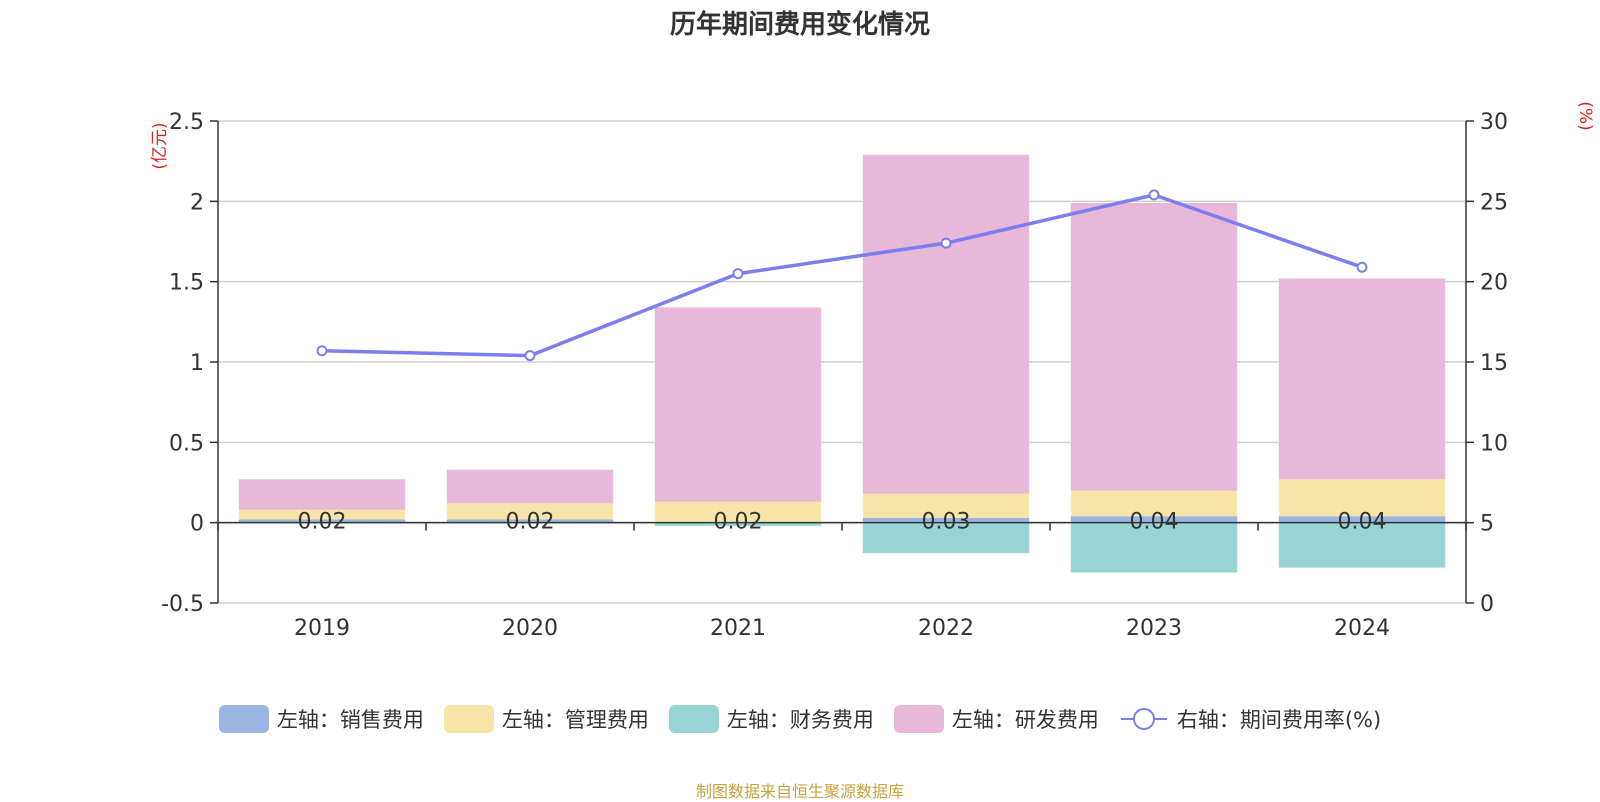  What do you see at coordinates (186, 443) in the screenshot?
I see `left-tick-label: 0.5` at bounding box center [186, 443].